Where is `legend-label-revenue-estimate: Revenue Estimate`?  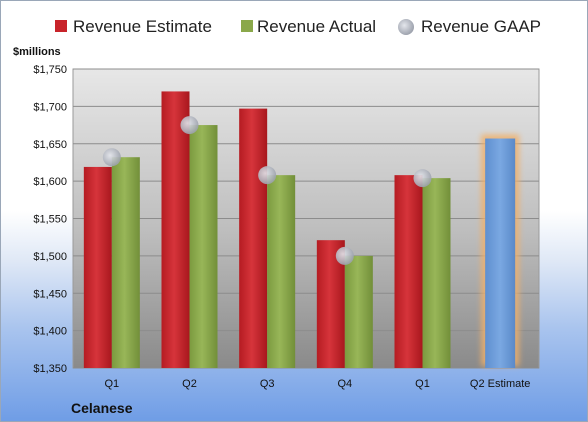 legend-label-revenue-estimate: Revenue Estimate is located at coordinates (142, 26).